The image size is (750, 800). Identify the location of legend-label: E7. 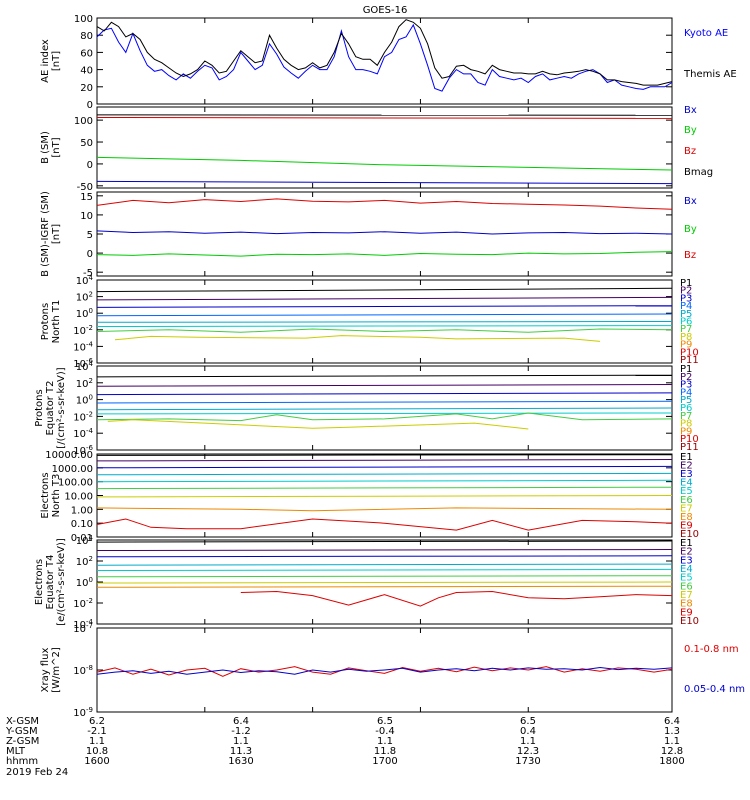
(686, 595).